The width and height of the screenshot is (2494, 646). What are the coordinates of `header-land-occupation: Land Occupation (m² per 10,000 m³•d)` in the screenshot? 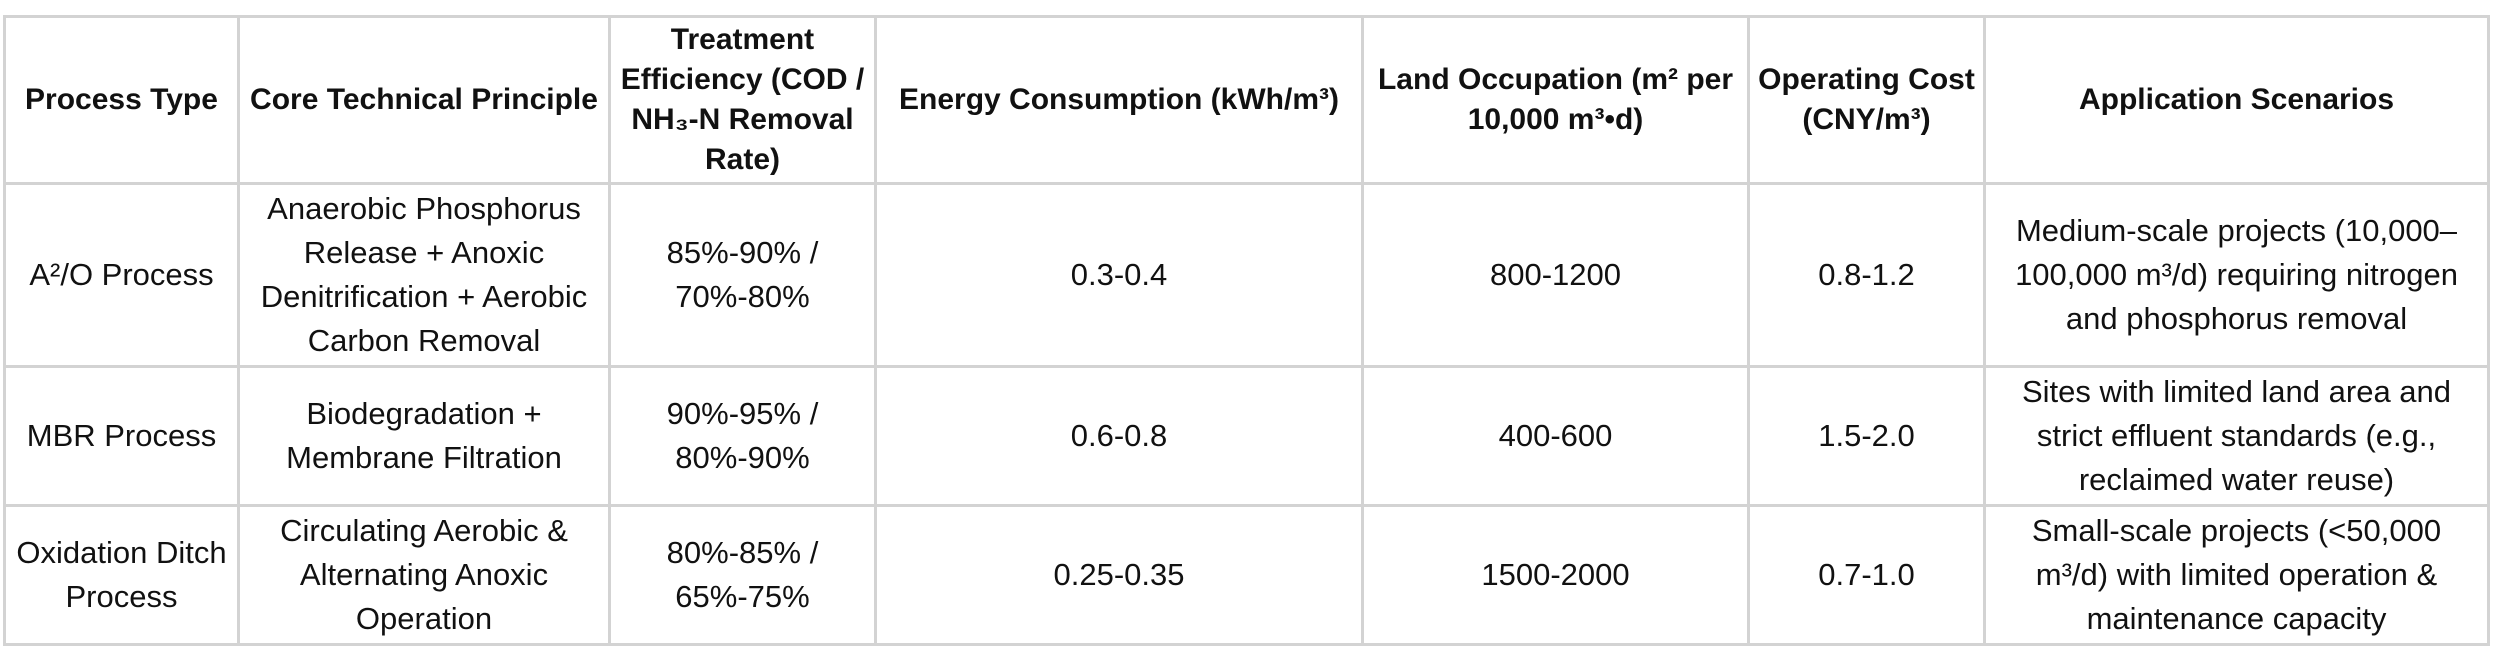 It's located at (1555, 100).